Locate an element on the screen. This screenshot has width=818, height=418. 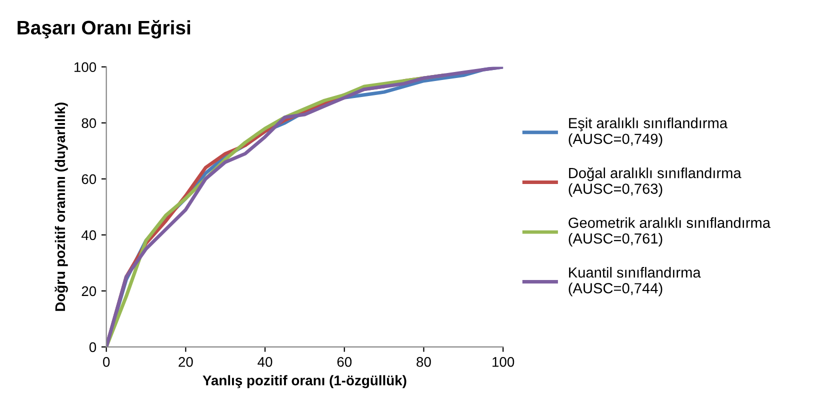
y-tick-label: 0 is located at coordinates (92, 347).